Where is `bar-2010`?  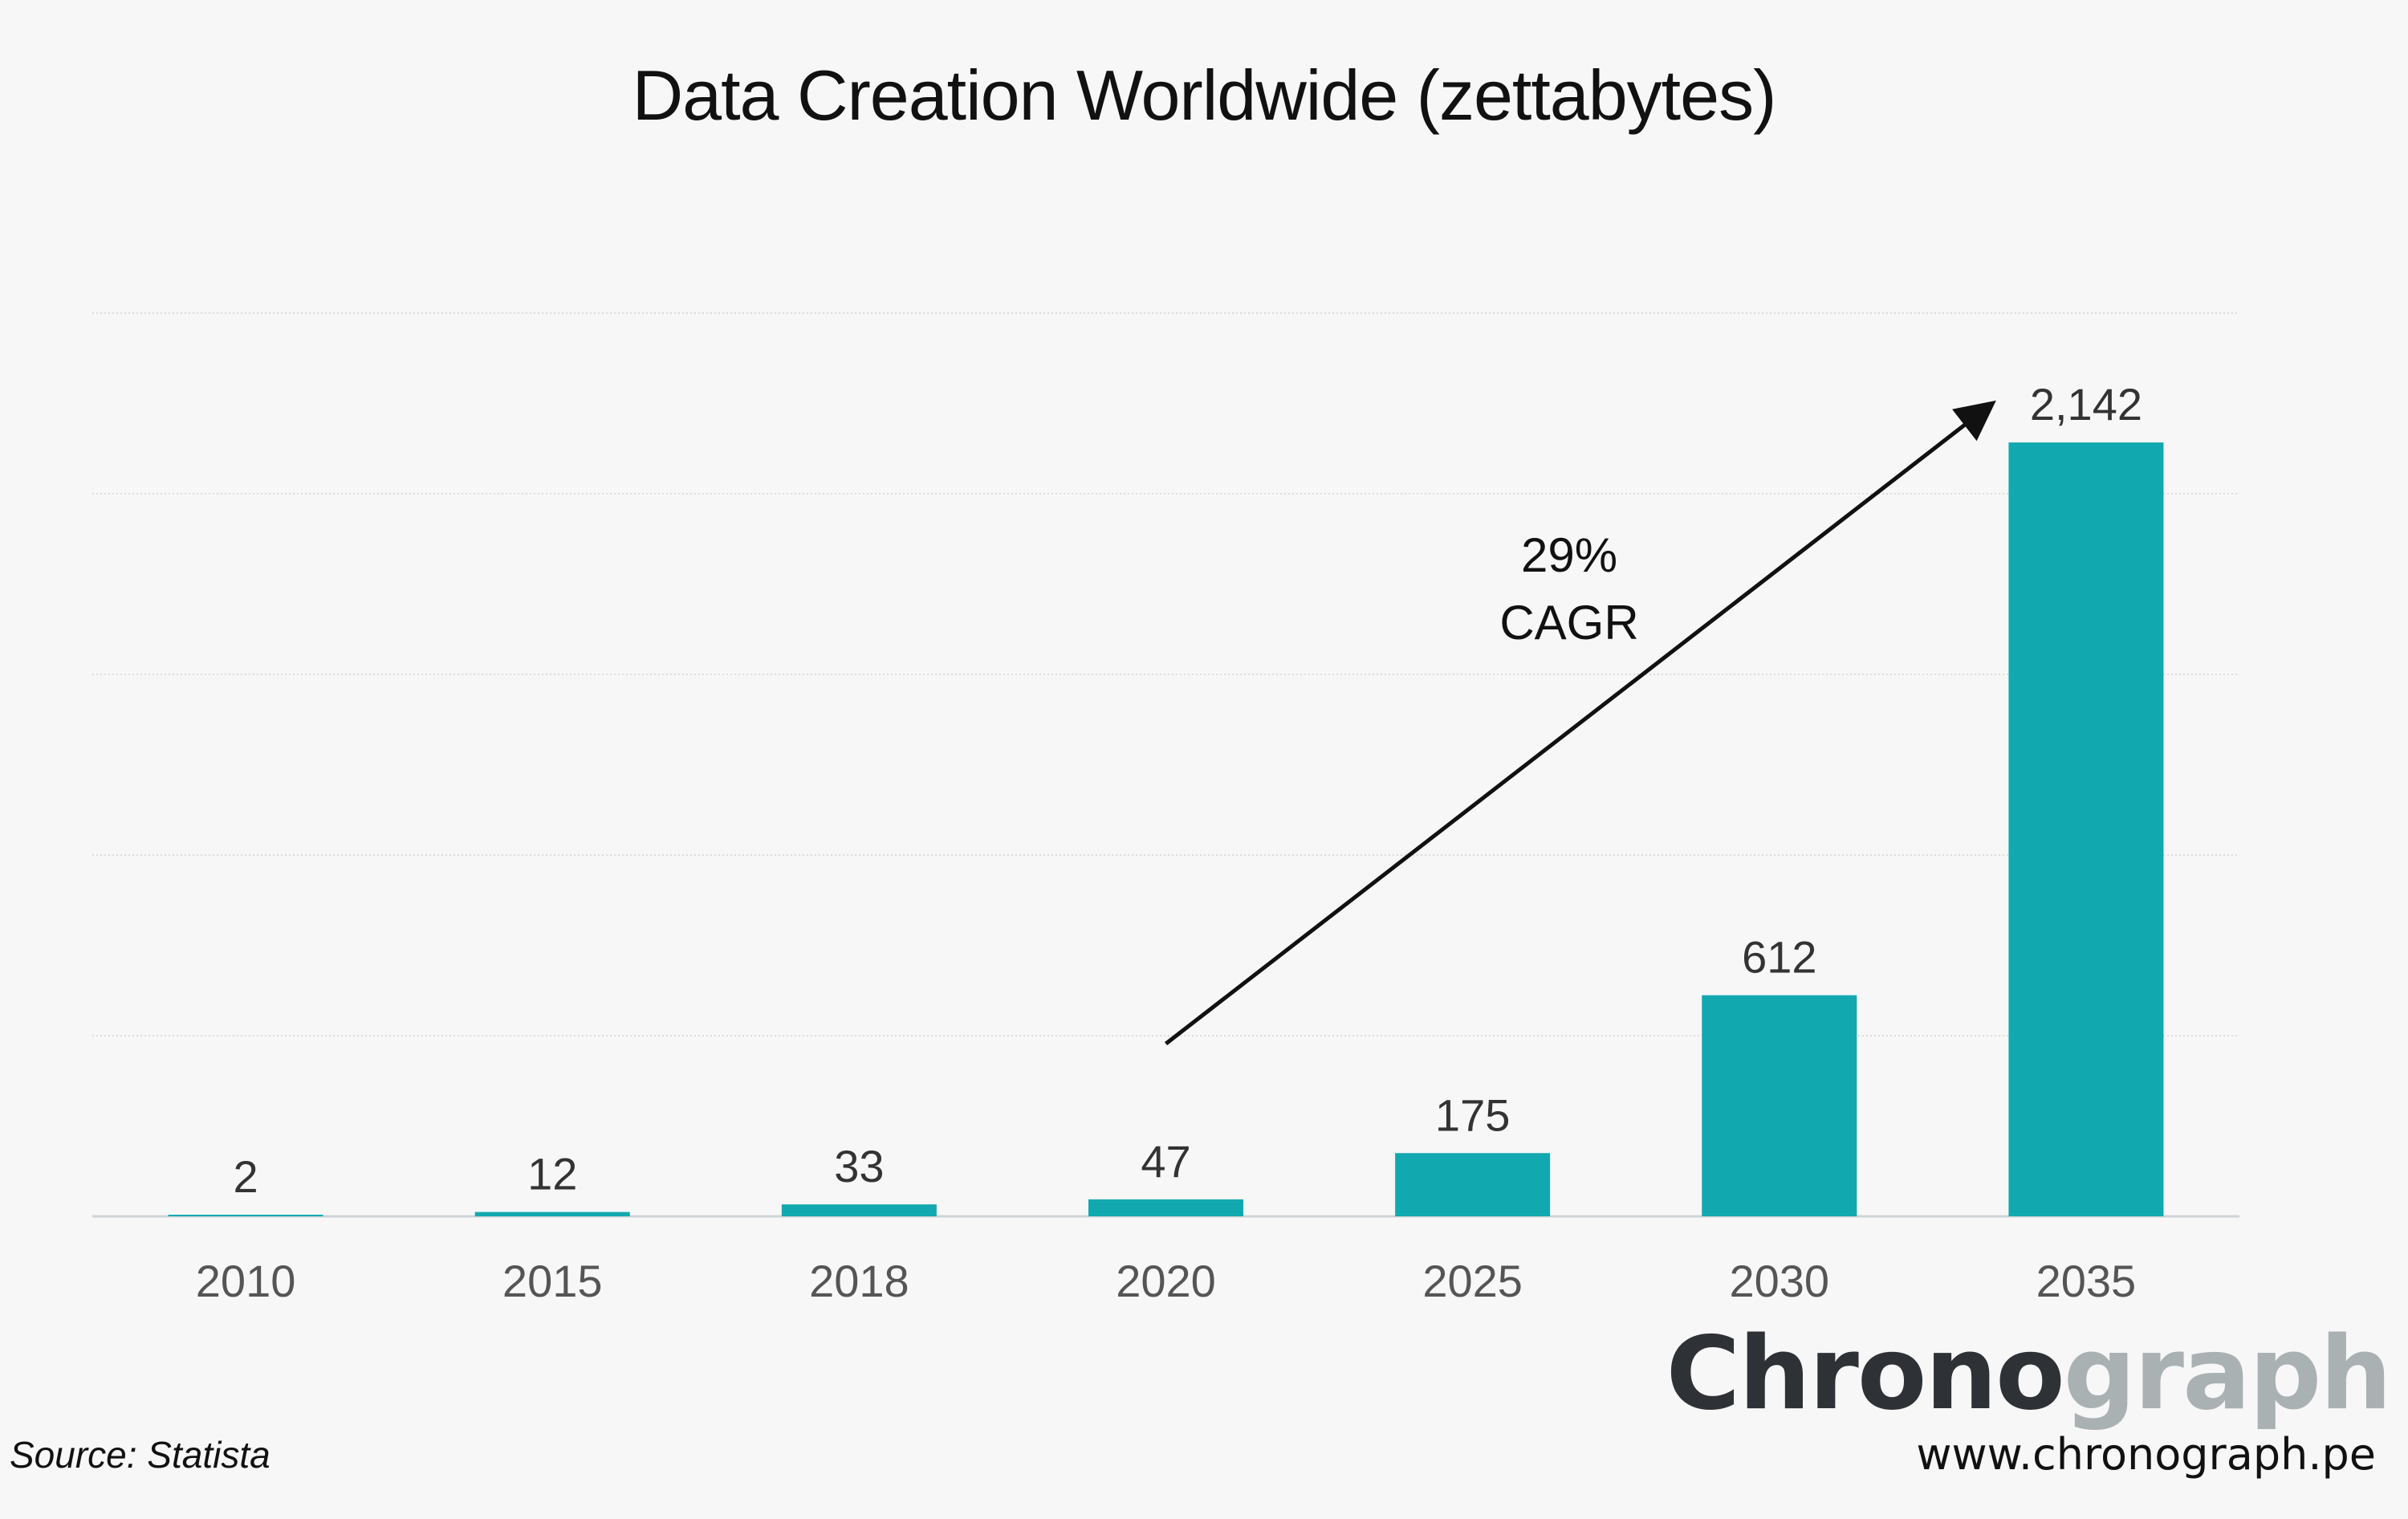
bar-2010 is located at coordinates (246, 1215).